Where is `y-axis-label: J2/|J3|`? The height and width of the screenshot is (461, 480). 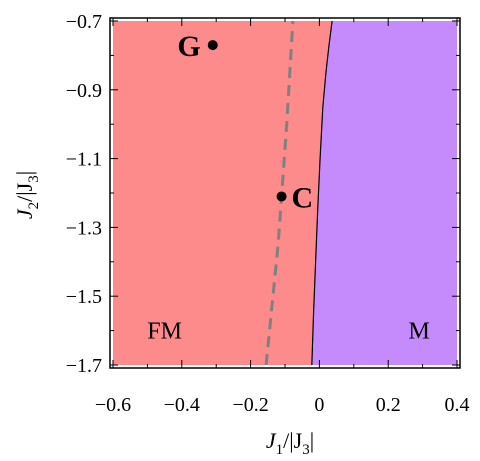 y-axis-label: J2/|J3| is located at coordinates (27, 195).